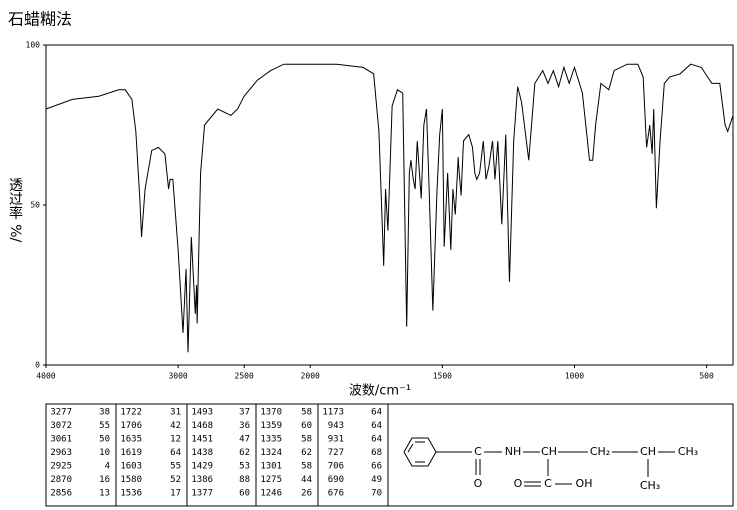 The height and width of the screenshot is (510, 737). I want to click on peak-wavenumber: 1246, so click(271, 494).